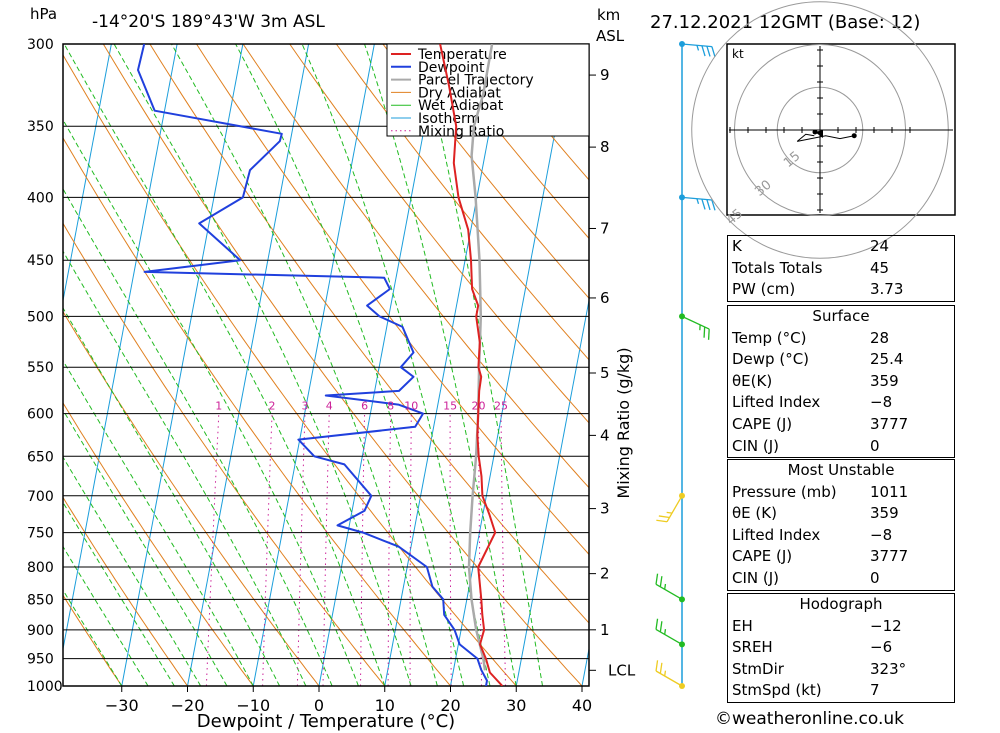 The image size is (1000, 733). Describe the element at coordinates (450, 406) in the screenshot. I see `mixing-ratio-tick: 15` at that location.